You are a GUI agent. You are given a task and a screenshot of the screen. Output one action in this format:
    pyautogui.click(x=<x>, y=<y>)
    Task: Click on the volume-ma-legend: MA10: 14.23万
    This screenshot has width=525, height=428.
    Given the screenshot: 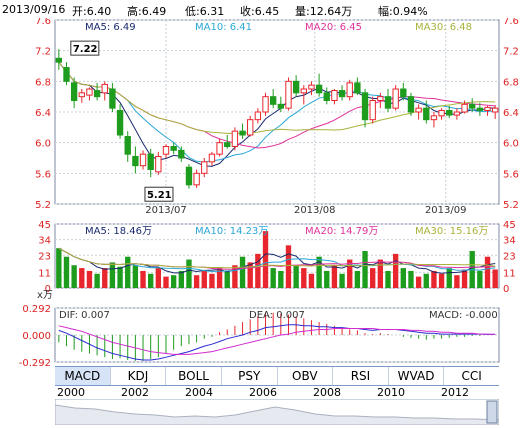 What is the action you would take?
    pyautogui.click(x=231, y=231)
    